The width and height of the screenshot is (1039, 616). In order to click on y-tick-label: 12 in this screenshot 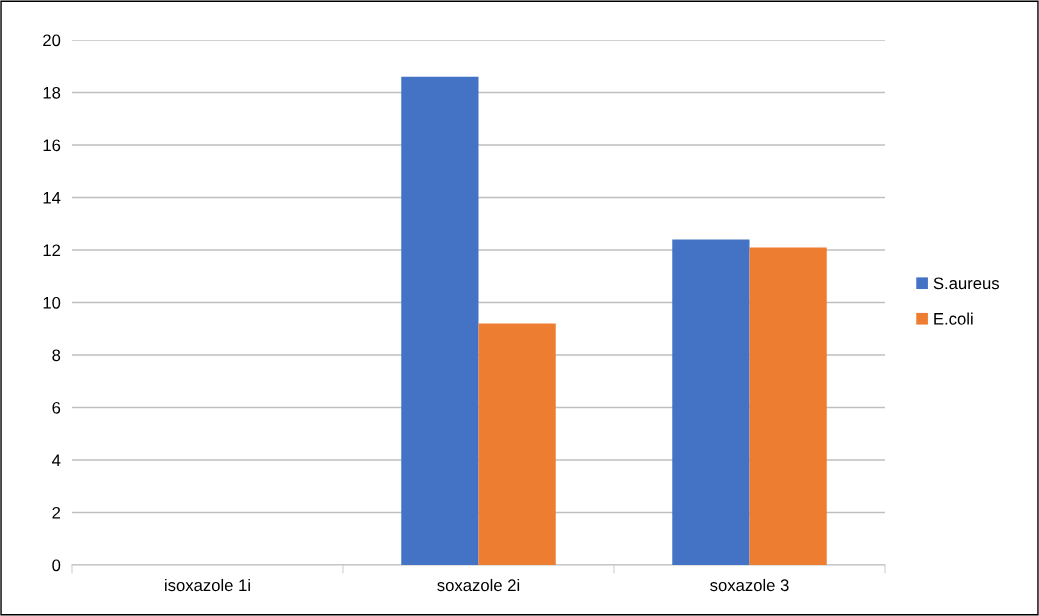, I will do `click(52, 250)`.